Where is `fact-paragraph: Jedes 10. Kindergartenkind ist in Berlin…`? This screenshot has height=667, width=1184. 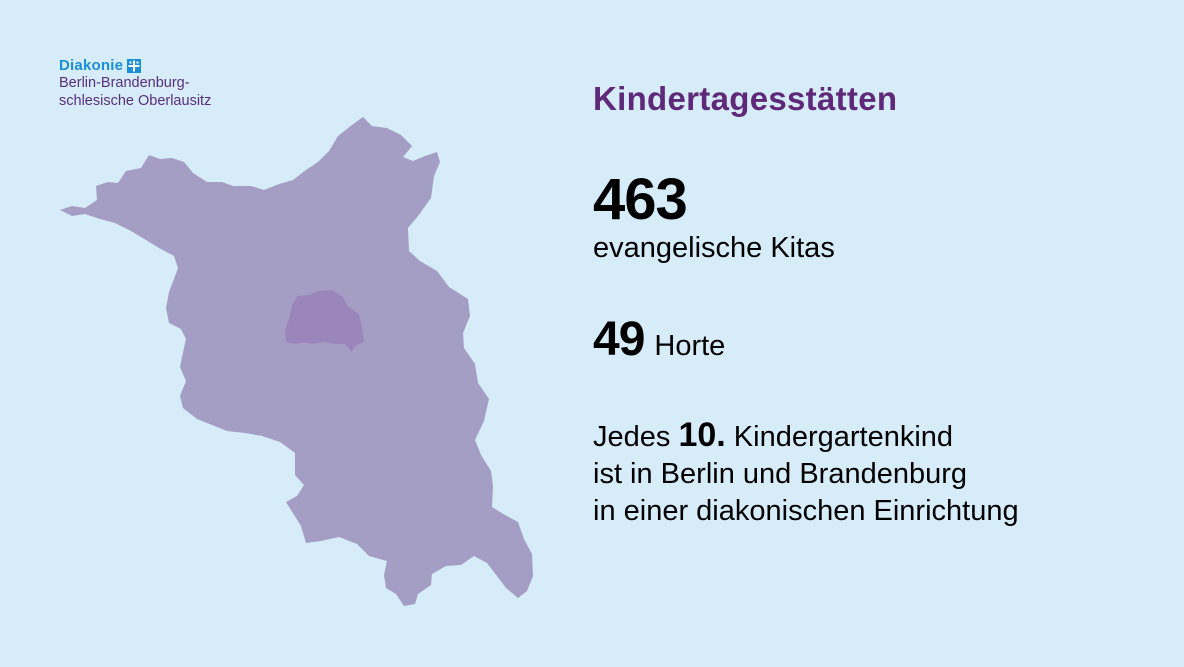
fact-paragraph: Jedes 10. Kindergartenkind ist in Berlin… is located at coordinates (806, 473).